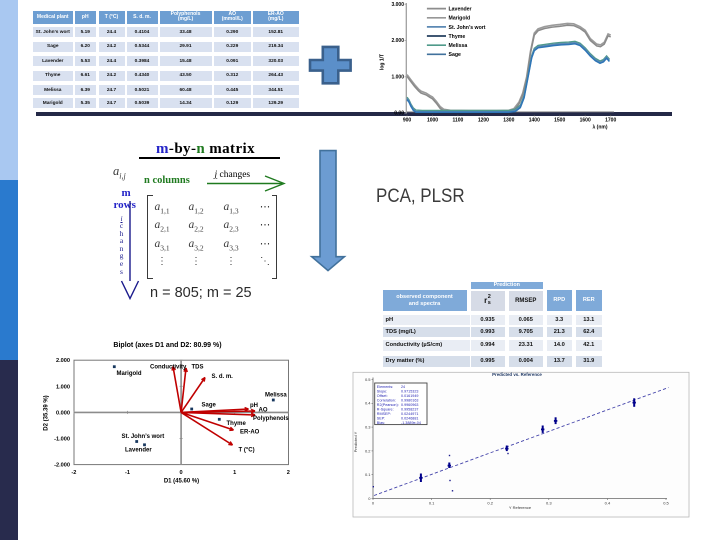 The height and width of the screenshot is (540, 720). I want to click on svg-text: 1400, so click(534, 120).